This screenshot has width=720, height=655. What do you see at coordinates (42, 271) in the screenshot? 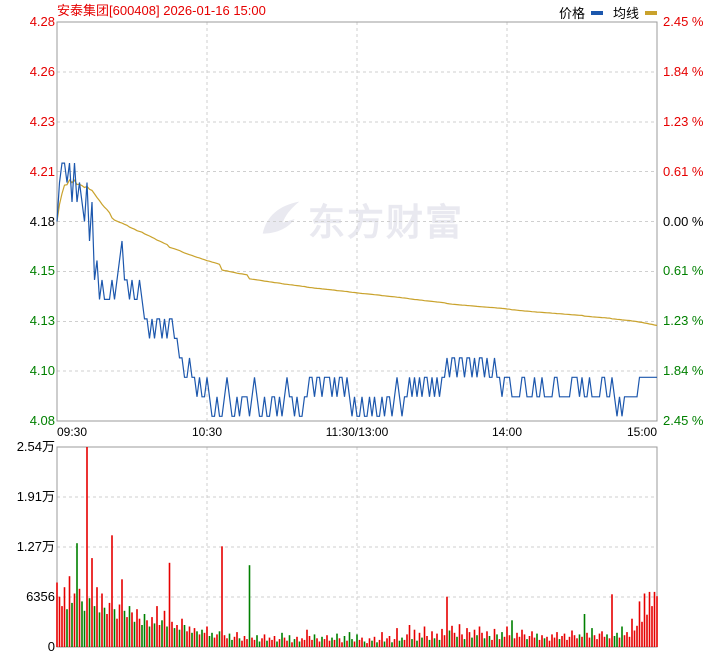
I see `y-axis-label-price: 4.15` at bounding box center [42, 271].